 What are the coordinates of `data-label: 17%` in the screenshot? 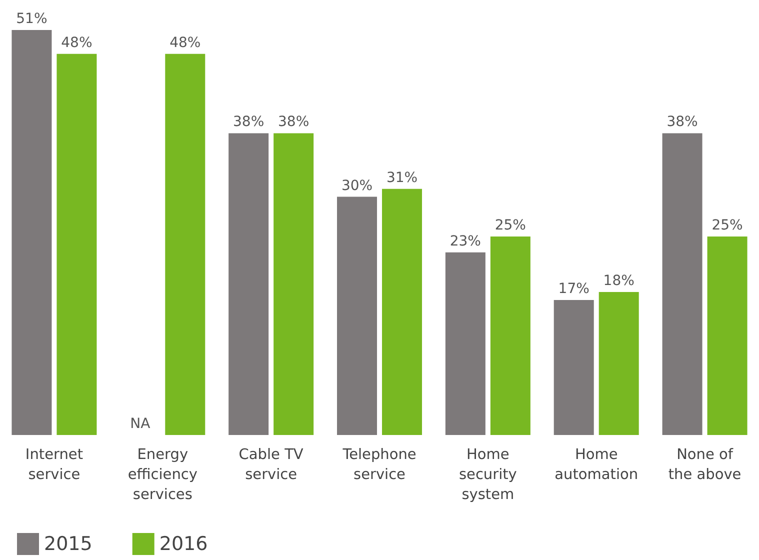 It's located at (574, 289).